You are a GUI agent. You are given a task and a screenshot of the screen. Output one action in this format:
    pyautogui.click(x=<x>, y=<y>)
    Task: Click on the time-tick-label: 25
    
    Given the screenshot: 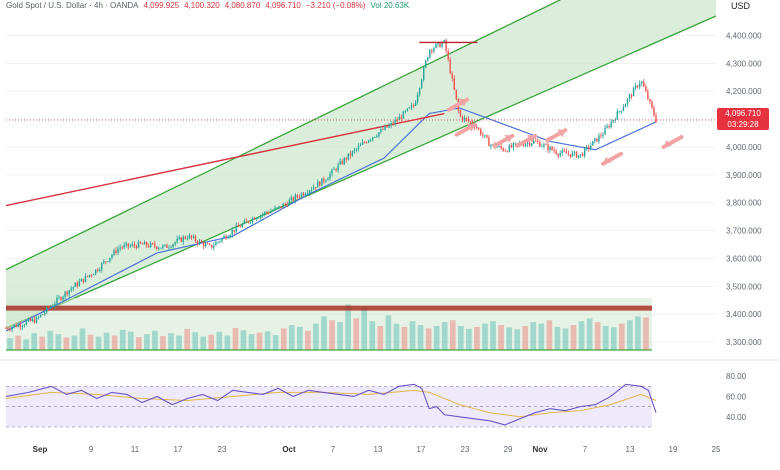 What is the action you would take?
    pyautogui.click(x=716, y=449)
    